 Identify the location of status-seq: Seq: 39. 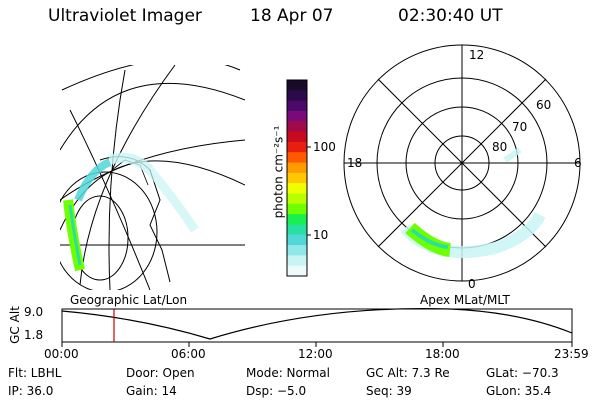
(389, 391).